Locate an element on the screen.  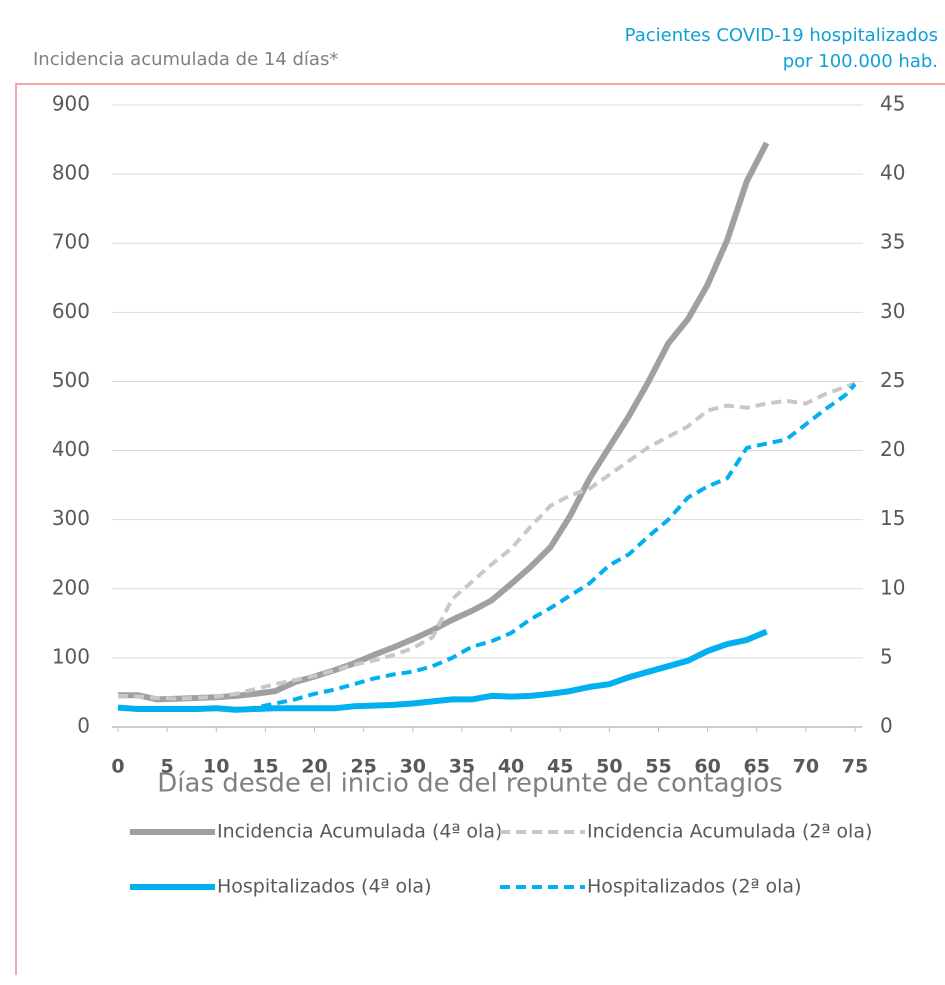
y2-tick-label: 15 is located at coordinates (892, 518).